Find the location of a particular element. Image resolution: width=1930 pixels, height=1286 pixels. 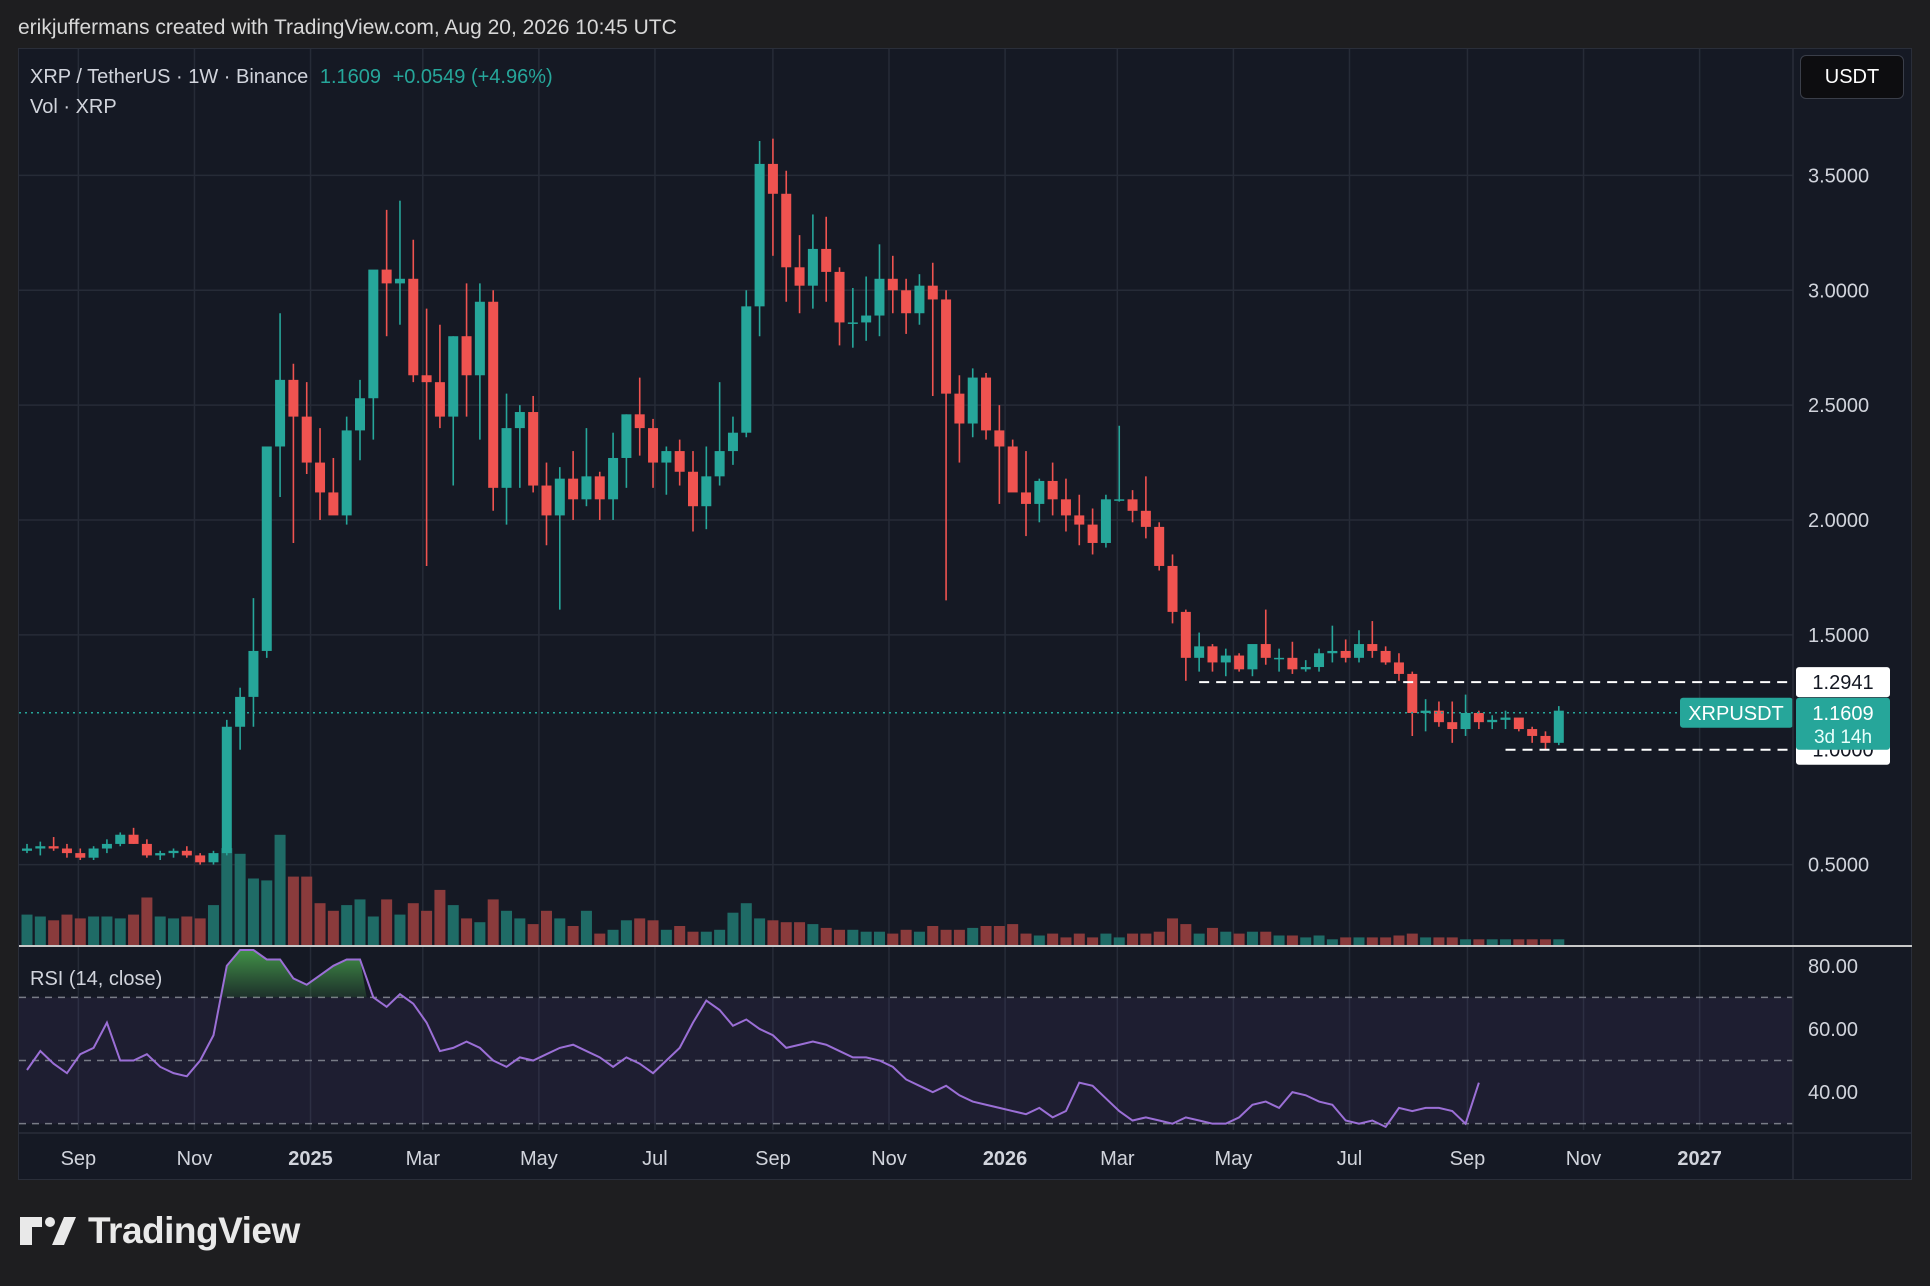

time-tick-label: Jul is located at coordinates (655, 1159).